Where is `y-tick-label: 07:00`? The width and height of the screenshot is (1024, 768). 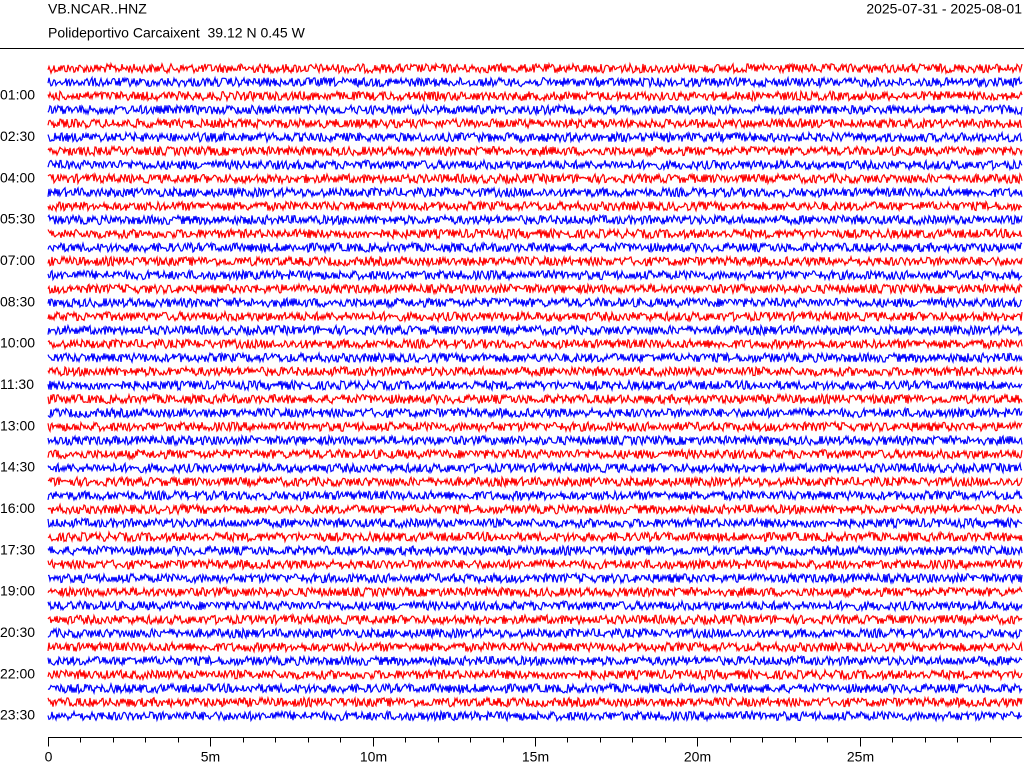
y-tick-label: 07:00 is located at coordinates (17, 260).